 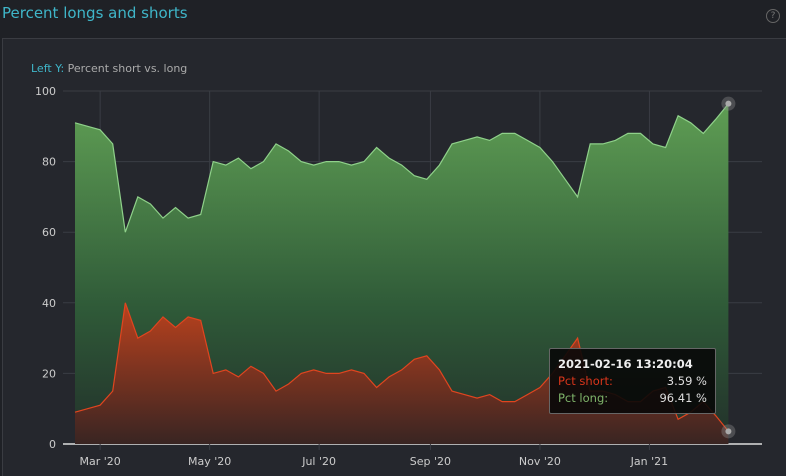 What do you see at coordinates (45, 91) in the screenshot?
I see `y-tick-label: 100` at bounding box center [45, 91].